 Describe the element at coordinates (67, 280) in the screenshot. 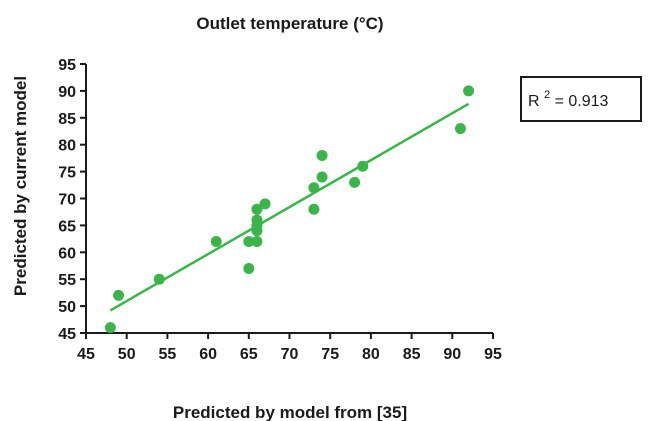

I see `y-tick-label: 55` at that location.